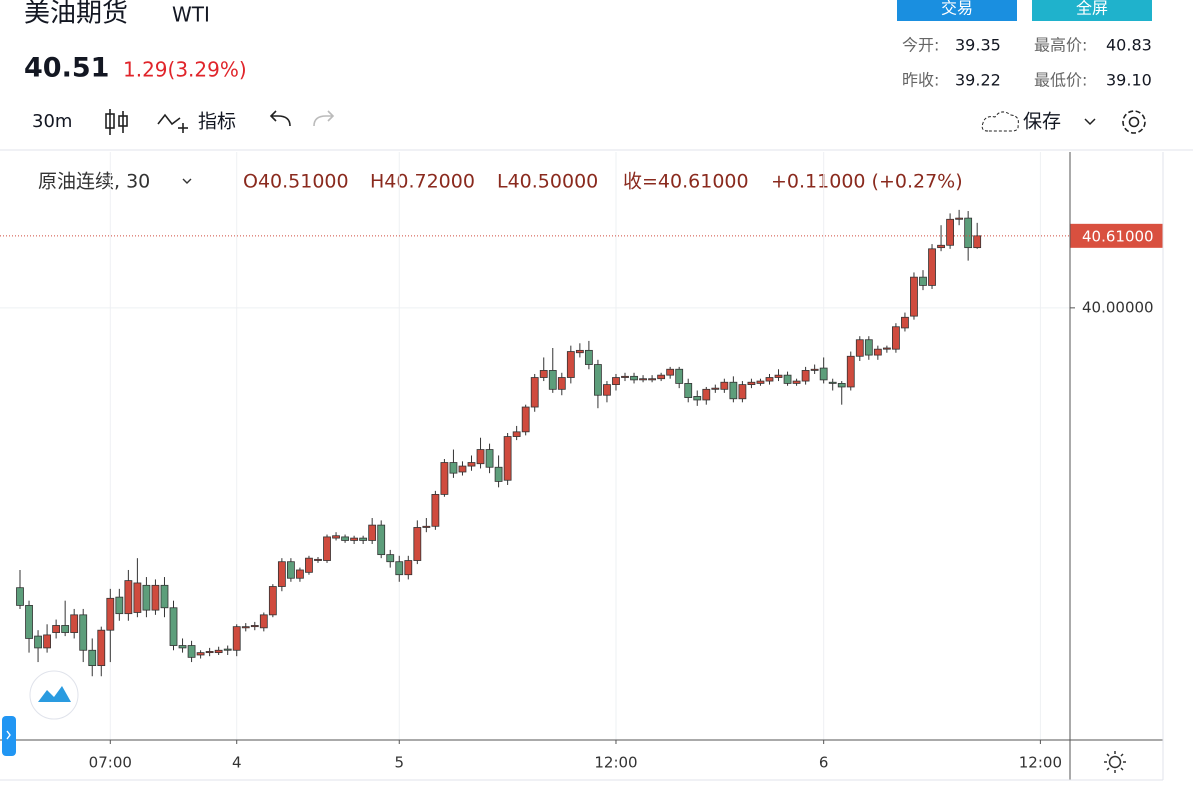  I want to click on save-menu-chevron, so click(1090, 122).